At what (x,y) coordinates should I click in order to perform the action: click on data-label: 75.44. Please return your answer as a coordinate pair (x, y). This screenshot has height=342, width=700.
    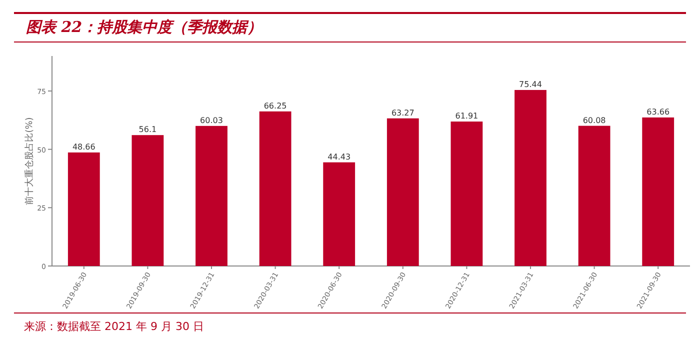
    Looking at the image, I should click on (530, 84).